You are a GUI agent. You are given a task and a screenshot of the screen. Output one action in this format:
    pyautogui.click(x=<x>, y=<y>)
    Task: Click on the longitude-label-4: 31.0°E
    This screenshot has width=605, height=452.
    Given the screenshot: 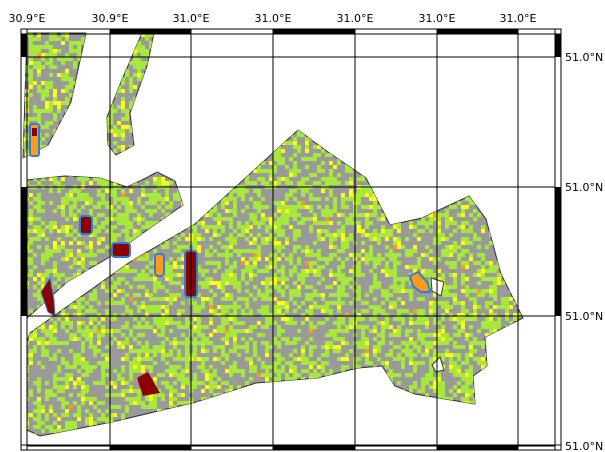 What is the action you would take?
    pyautogui.click(x=273, y=18)
    